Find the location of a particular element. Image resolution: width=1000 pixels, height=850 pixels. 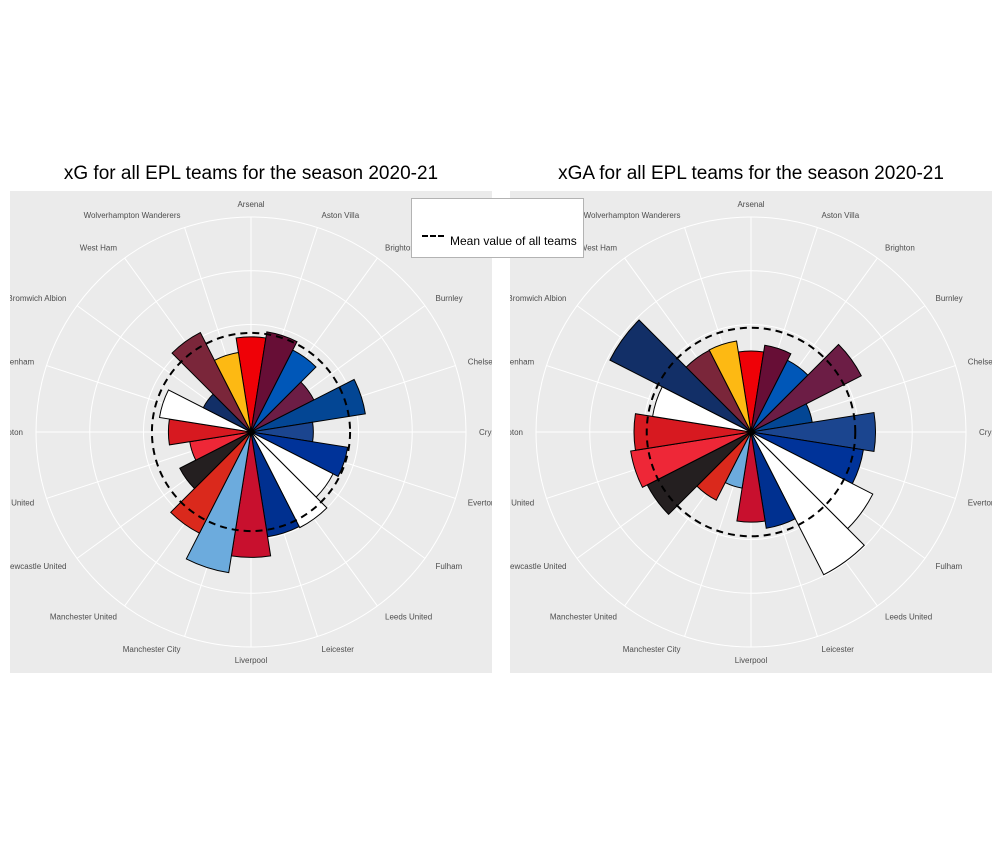

bar-chelsea is located at coordinates (308, 405).